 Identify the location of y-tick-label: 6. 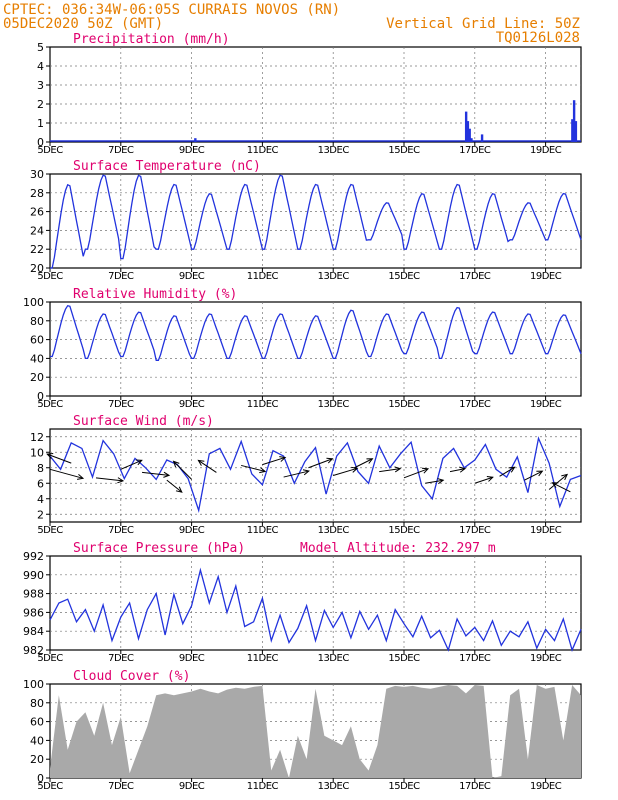
(40, 483).